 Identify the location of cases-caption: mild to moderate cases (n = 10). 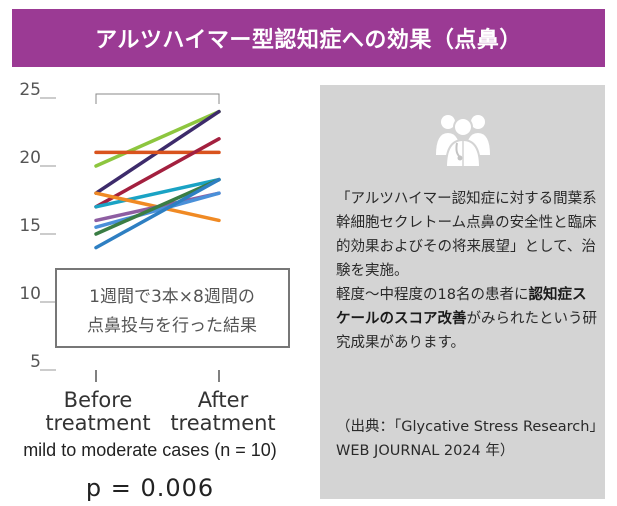
(150, 450).